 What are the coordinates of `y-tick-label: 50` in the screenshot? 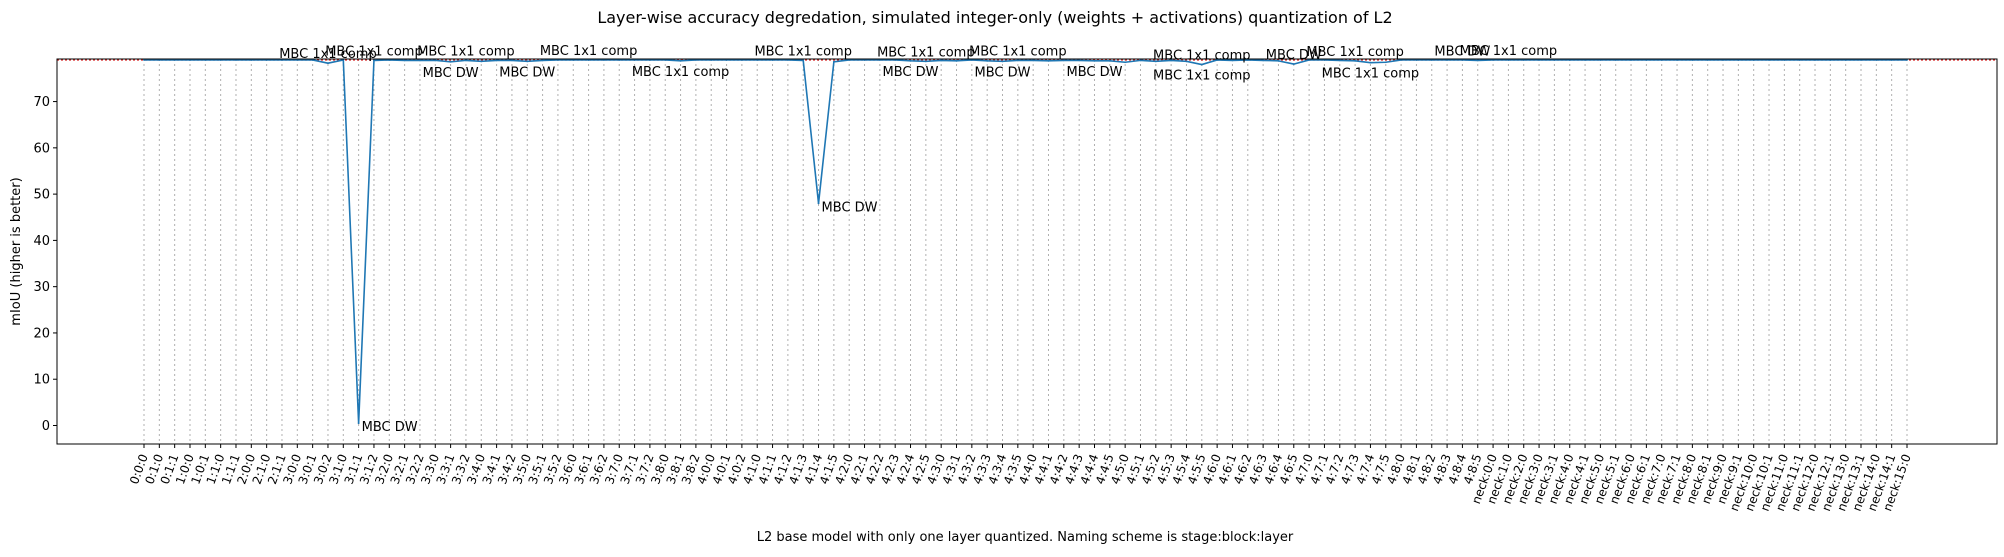 It's located at (41, 195).